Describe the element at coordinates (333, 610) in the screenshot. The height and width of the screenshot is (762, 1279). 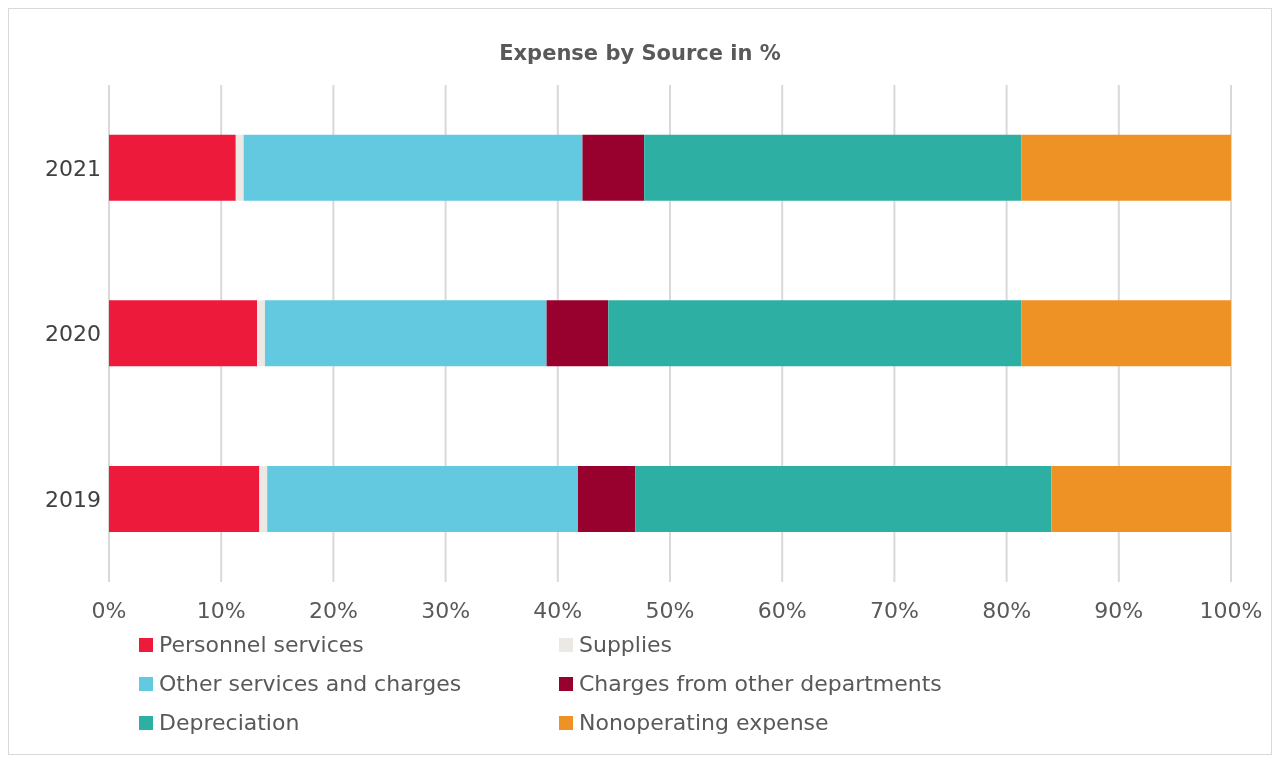
I see `x-tick-label: 20%` at that location.